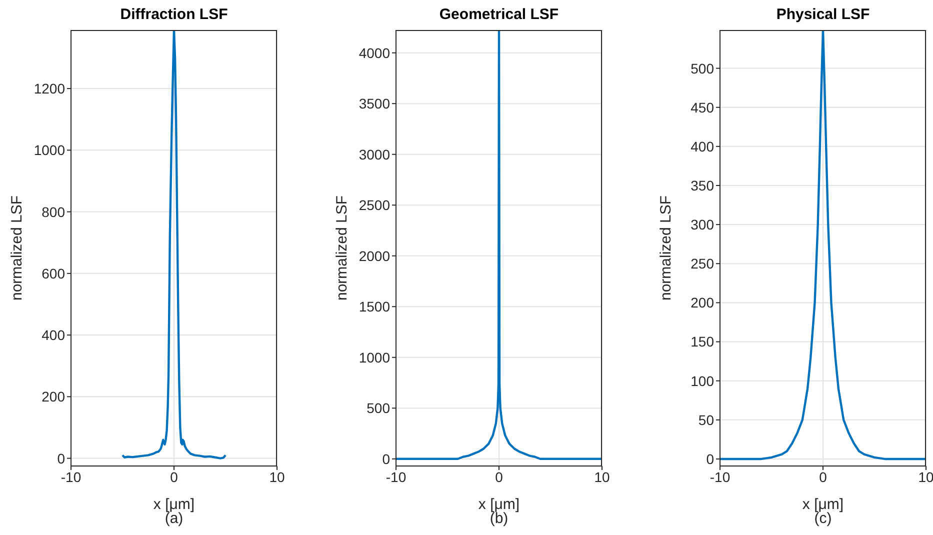 The image size is (933, 535). Describe the element at coordinates (374, 104) in the screenshot. I see `y-tick-label: 3500` at that location.